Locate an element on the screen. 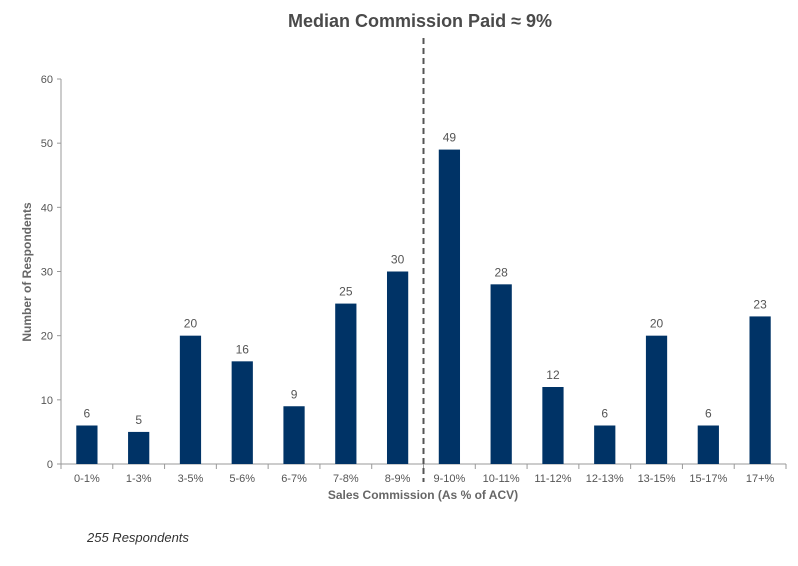  data-label: 30 is located at coordinates (398, 260).